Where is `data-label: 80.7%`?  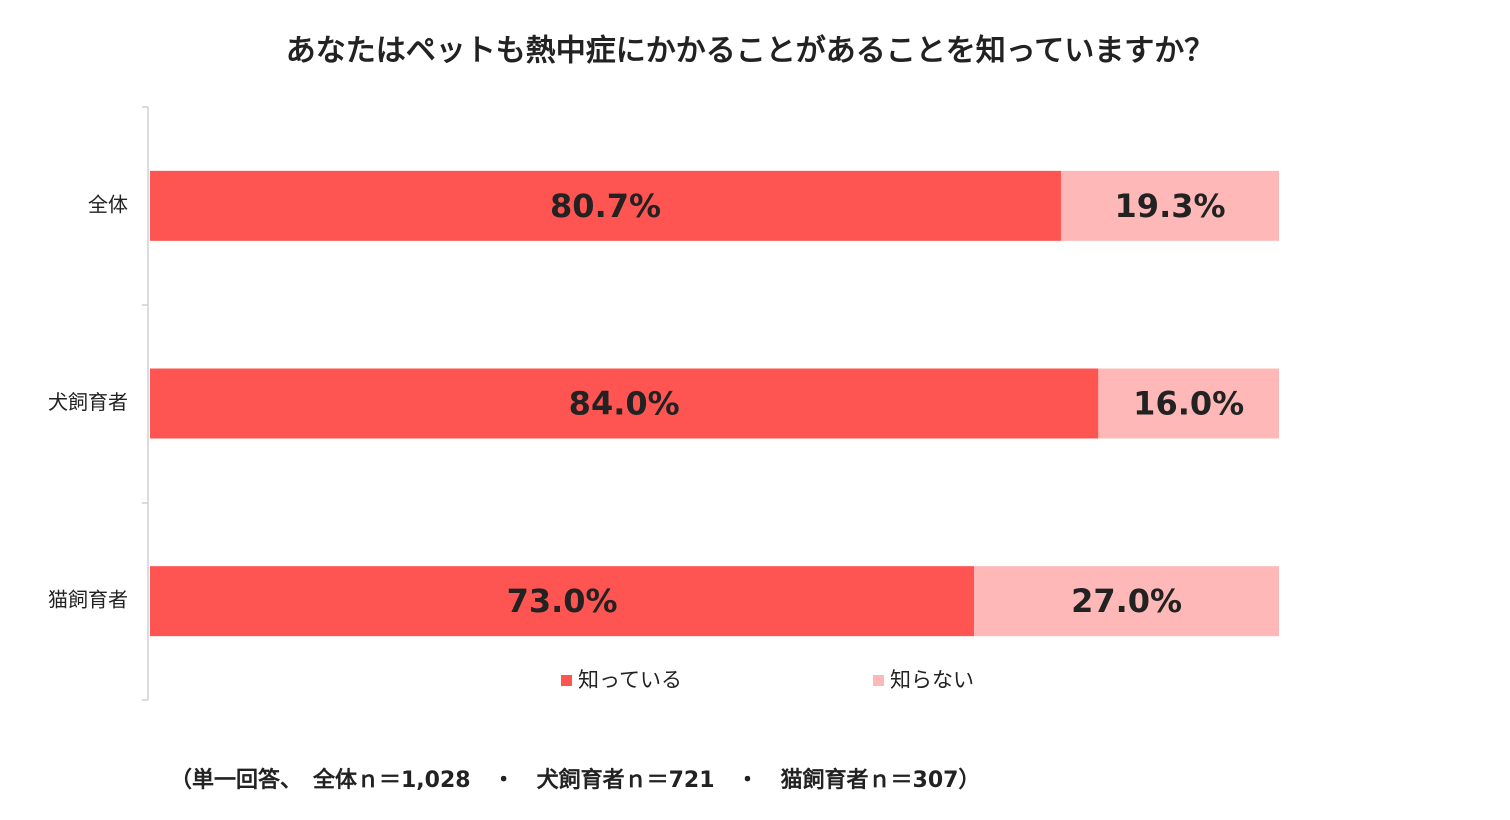 data-label: 80.7% is located at coordinates (605, 206).